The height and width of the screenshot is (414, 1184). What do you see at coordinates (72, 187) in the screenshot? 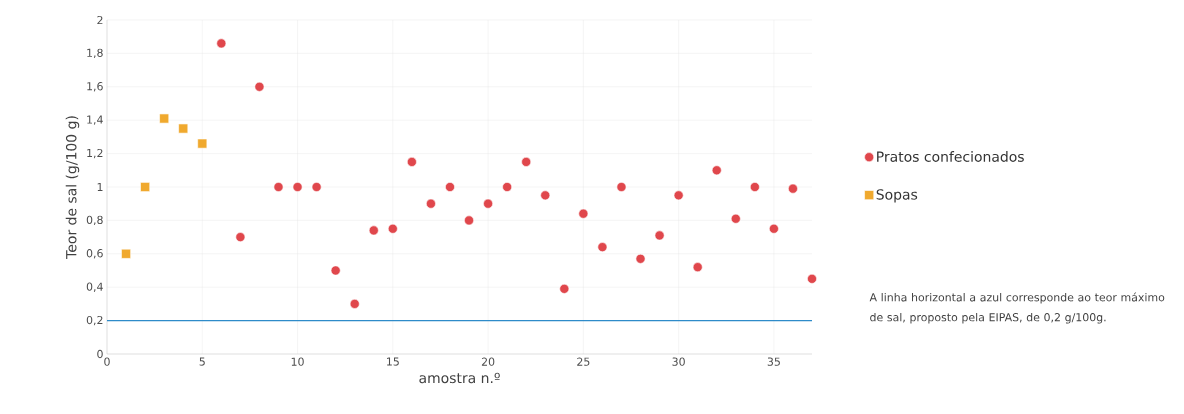
I see `y-axis-title: Teor de sal (g/100 g)` at bounding box center [72, 187].